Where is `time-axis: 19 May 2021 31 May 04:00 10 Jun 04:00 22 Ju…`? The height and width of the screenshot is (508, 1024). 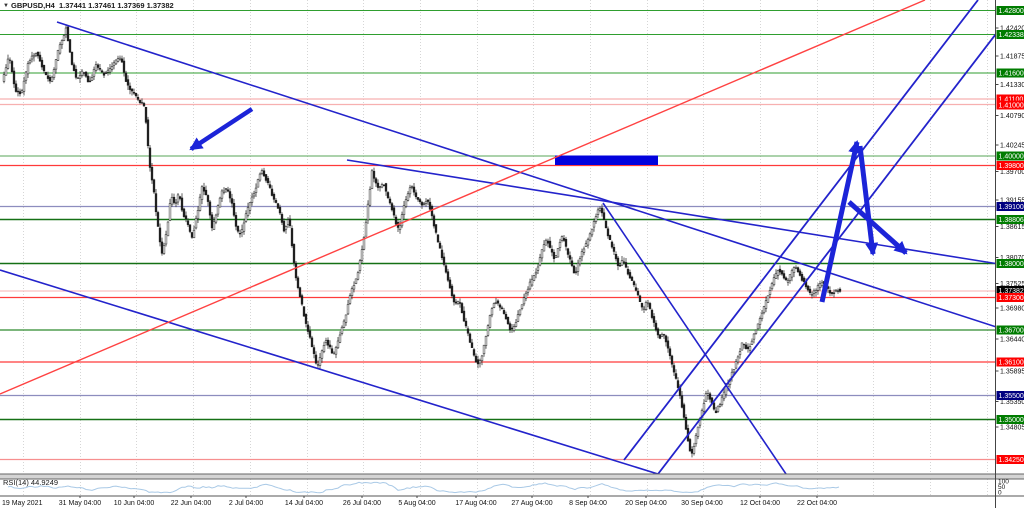 time-axis: 19 May 2021 31 May 04:00 10 Jun 04:00 22 Ju… is located at coordinates (419, 501).